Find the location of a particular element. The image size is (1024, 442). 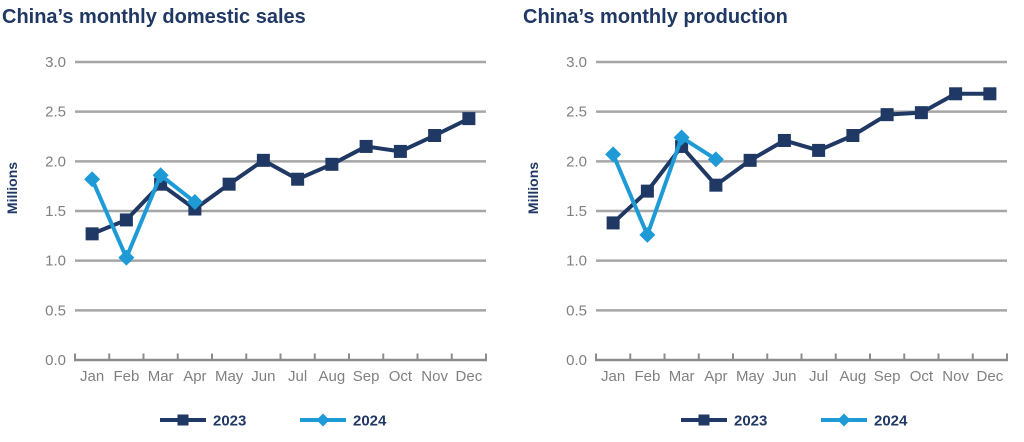

chart-title: China’s monthly domestic sales is located at coordinates (154, 17).